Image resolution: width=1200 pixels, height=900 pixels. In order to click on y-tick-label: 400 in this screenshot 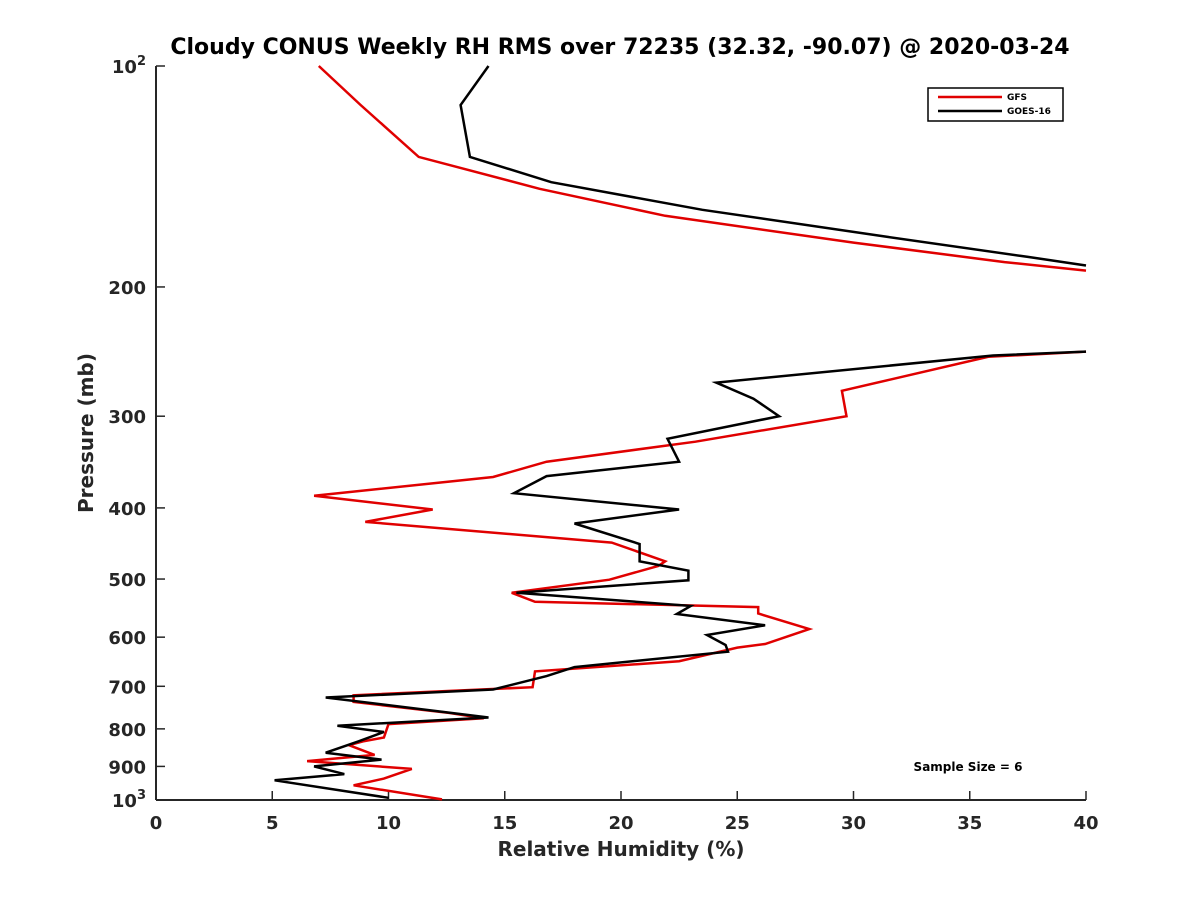, I will do `click(127, 509)`.